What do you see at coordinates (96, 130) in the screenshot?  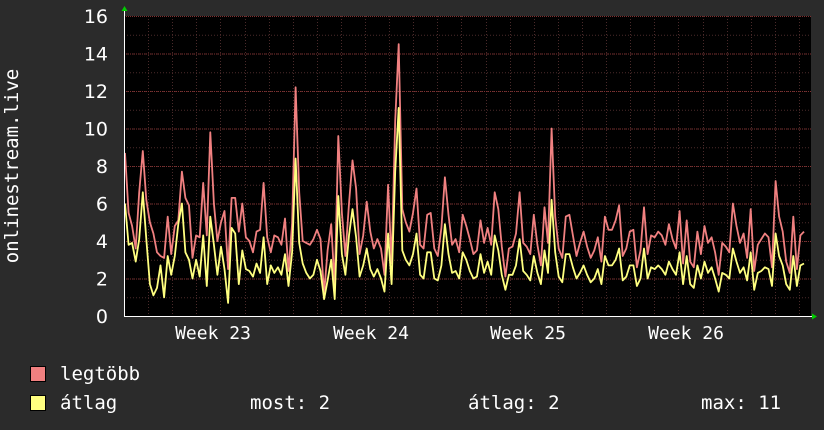 I see `y-tick-label: 10` at bounding box center [96, 130].